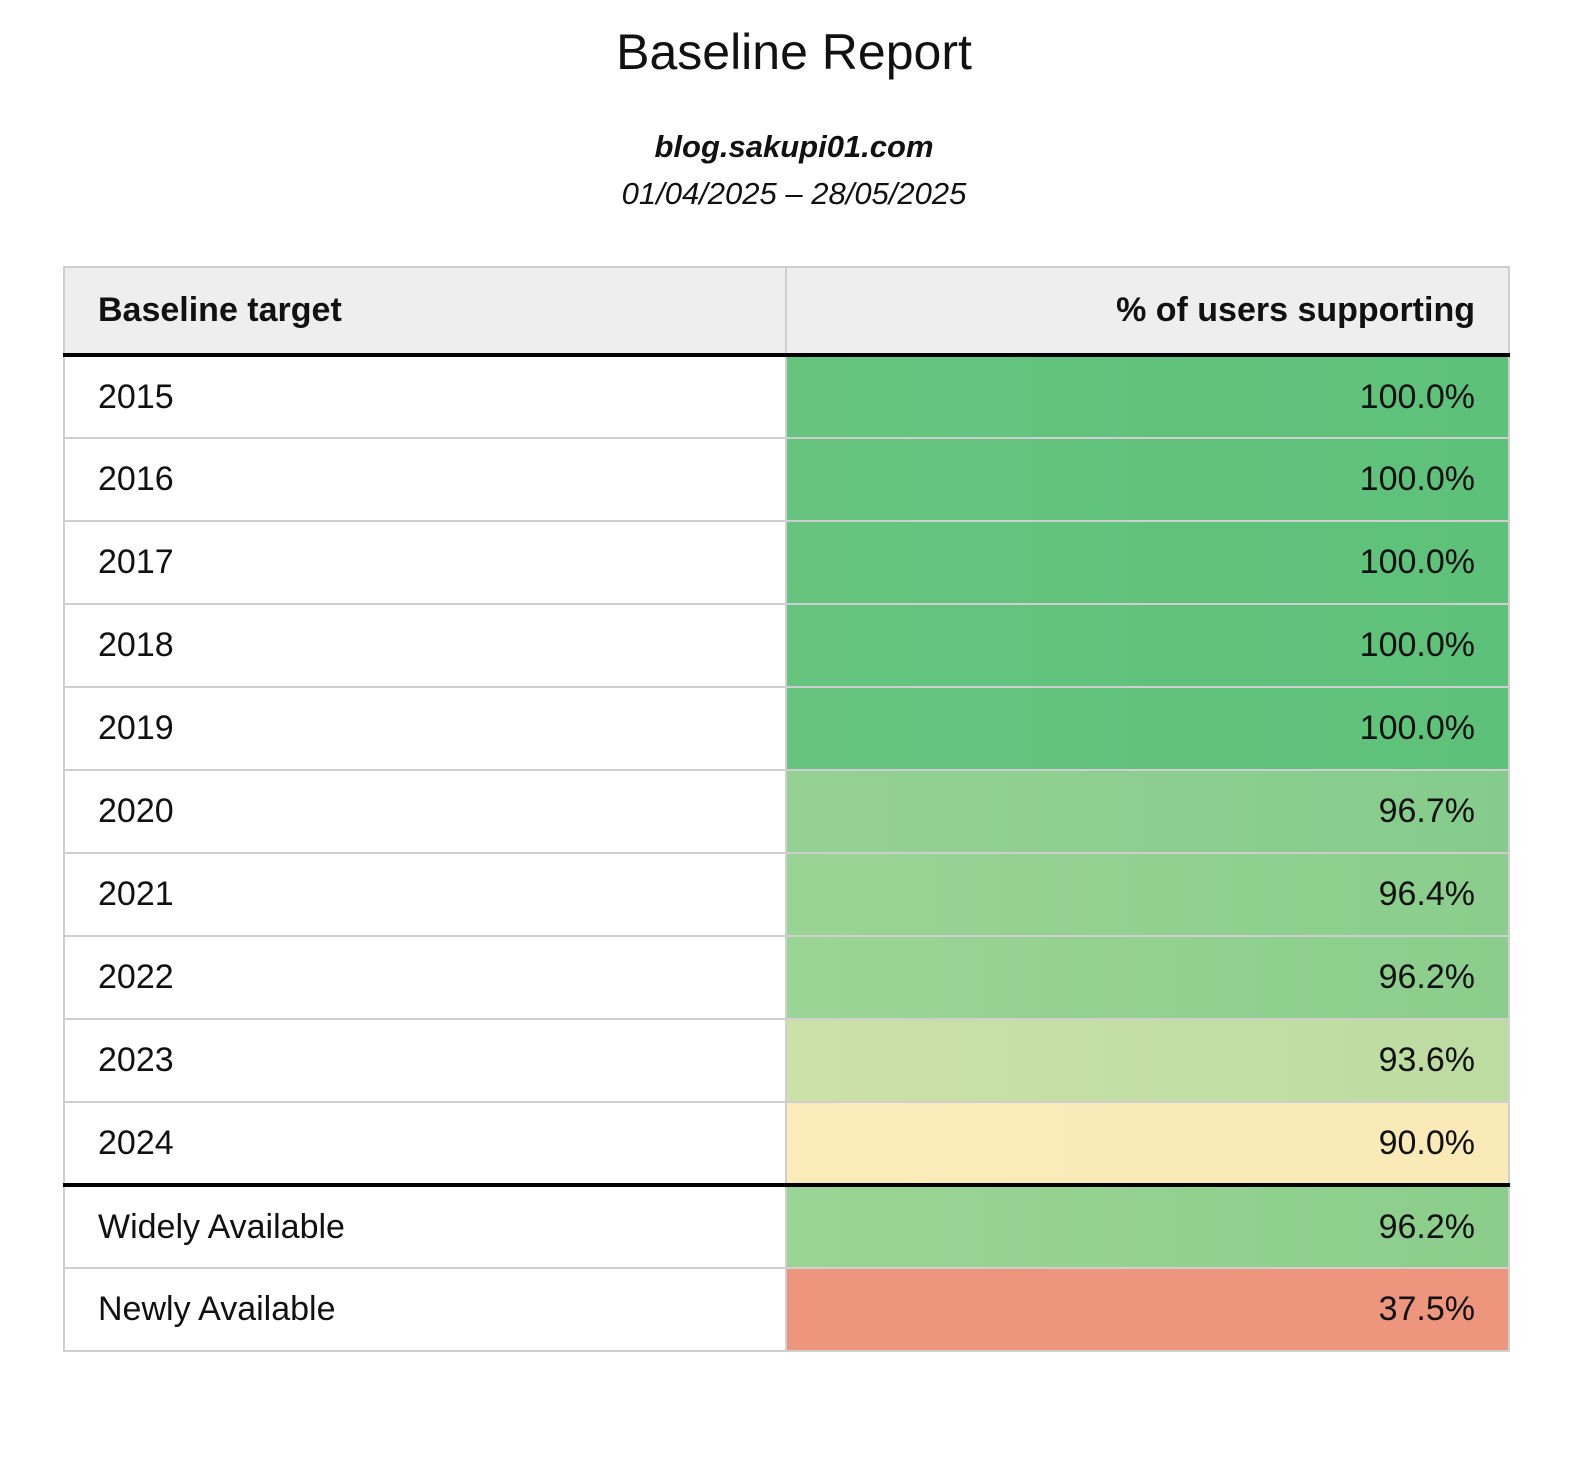 This screenshot has width=1588, height=1460. What do you see at coordinates (794, 52) in the screenshot?
I see `page-title: Baseline Report` at bounding box center [794, 52].